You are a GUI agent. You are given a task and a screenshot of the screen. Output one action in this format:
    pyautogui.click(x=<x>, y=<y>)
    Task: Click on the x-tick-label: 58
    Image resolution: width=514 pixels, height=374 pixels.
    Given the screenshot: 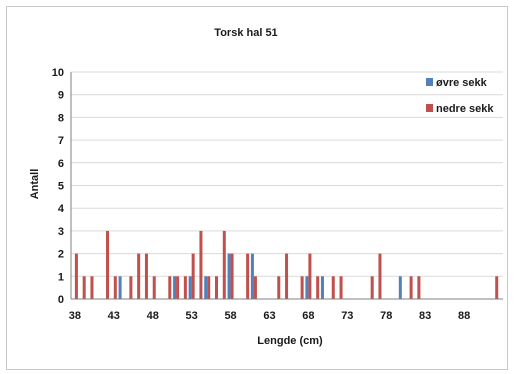 What is the action you would take?
    pyautogui.click(x=230, y=316)
    